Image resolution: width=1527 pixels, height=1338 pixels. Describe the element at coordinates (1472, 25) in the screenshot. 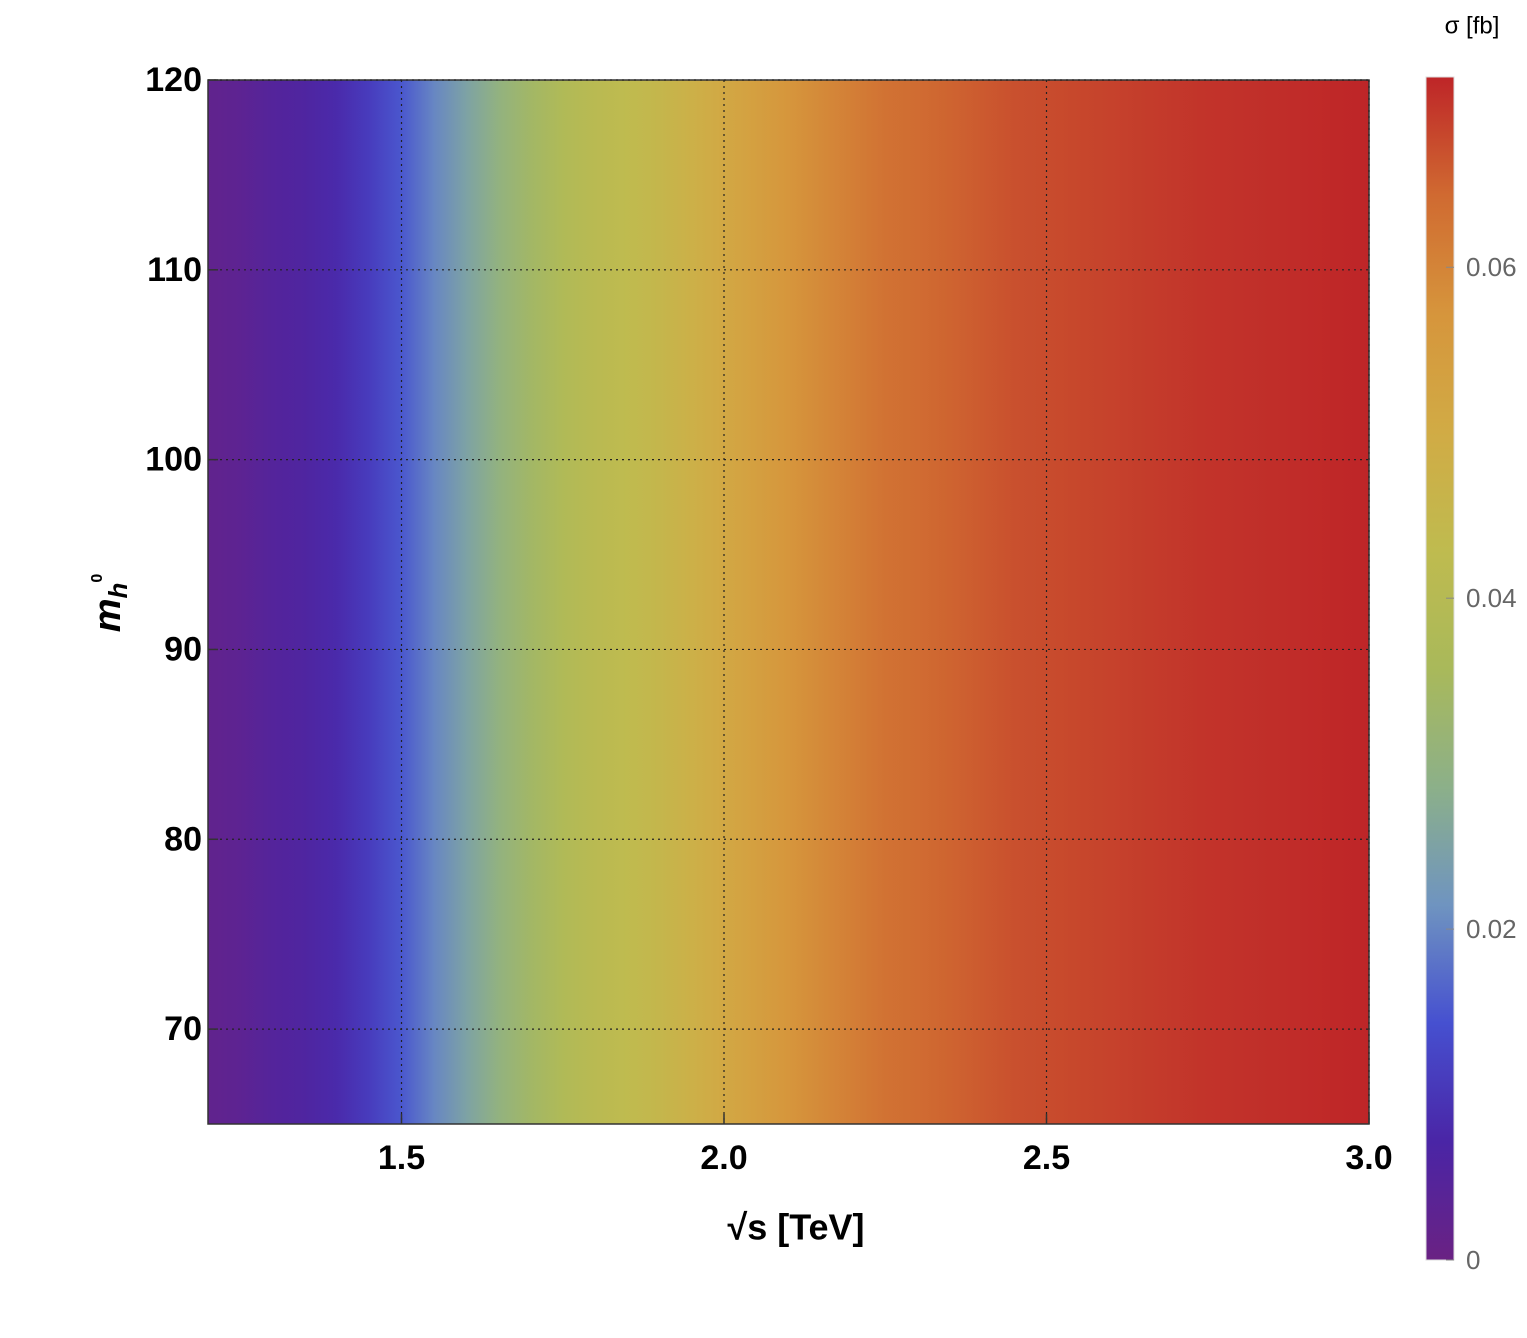

I see `colorbar-title: σ [fb]` at that location.